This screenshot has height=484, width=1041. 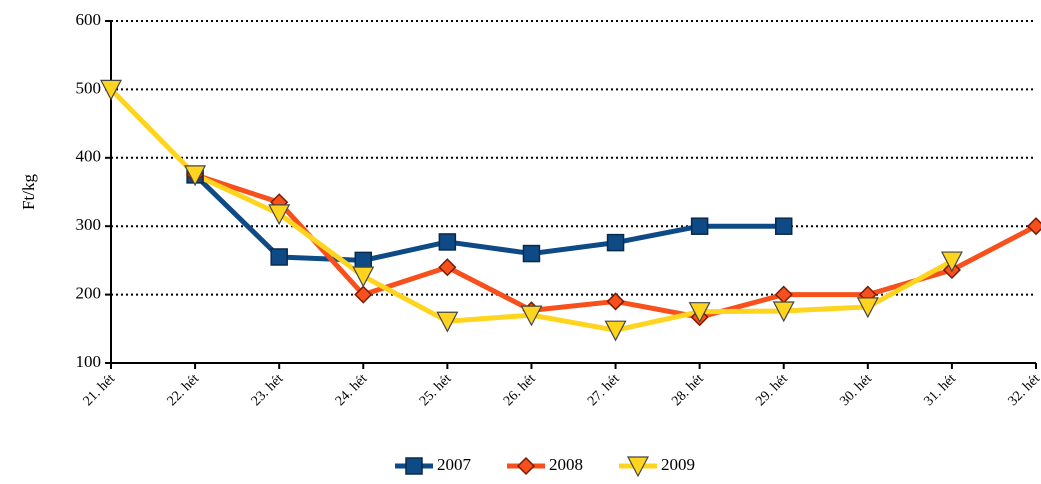 I want to click on y-tick-label: 600, so click(x=89, y=19).